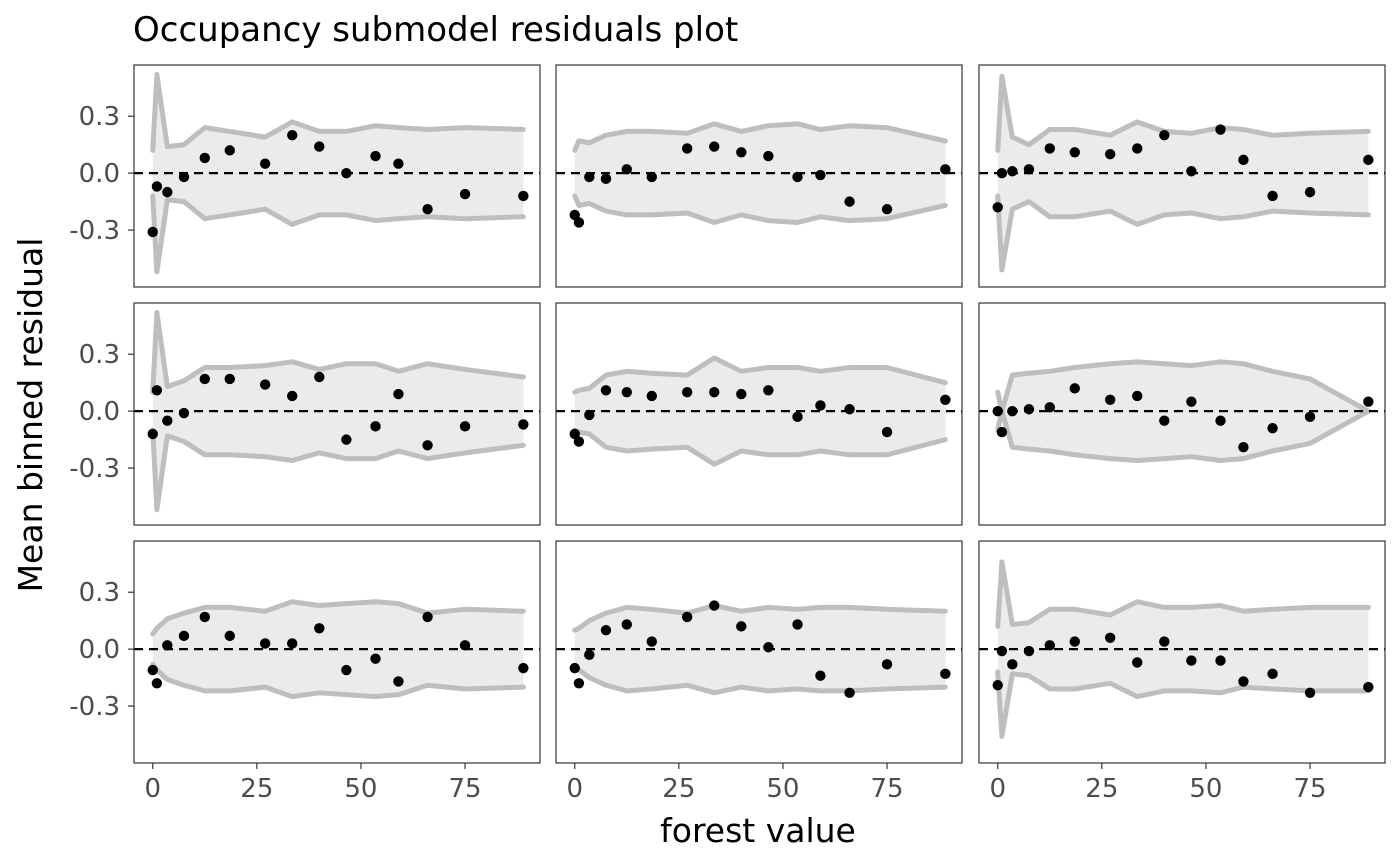 This screenshot has height=865, width=1400. I want to click on facet-panel-9: 0 25 50 75, so click(1182, 672).